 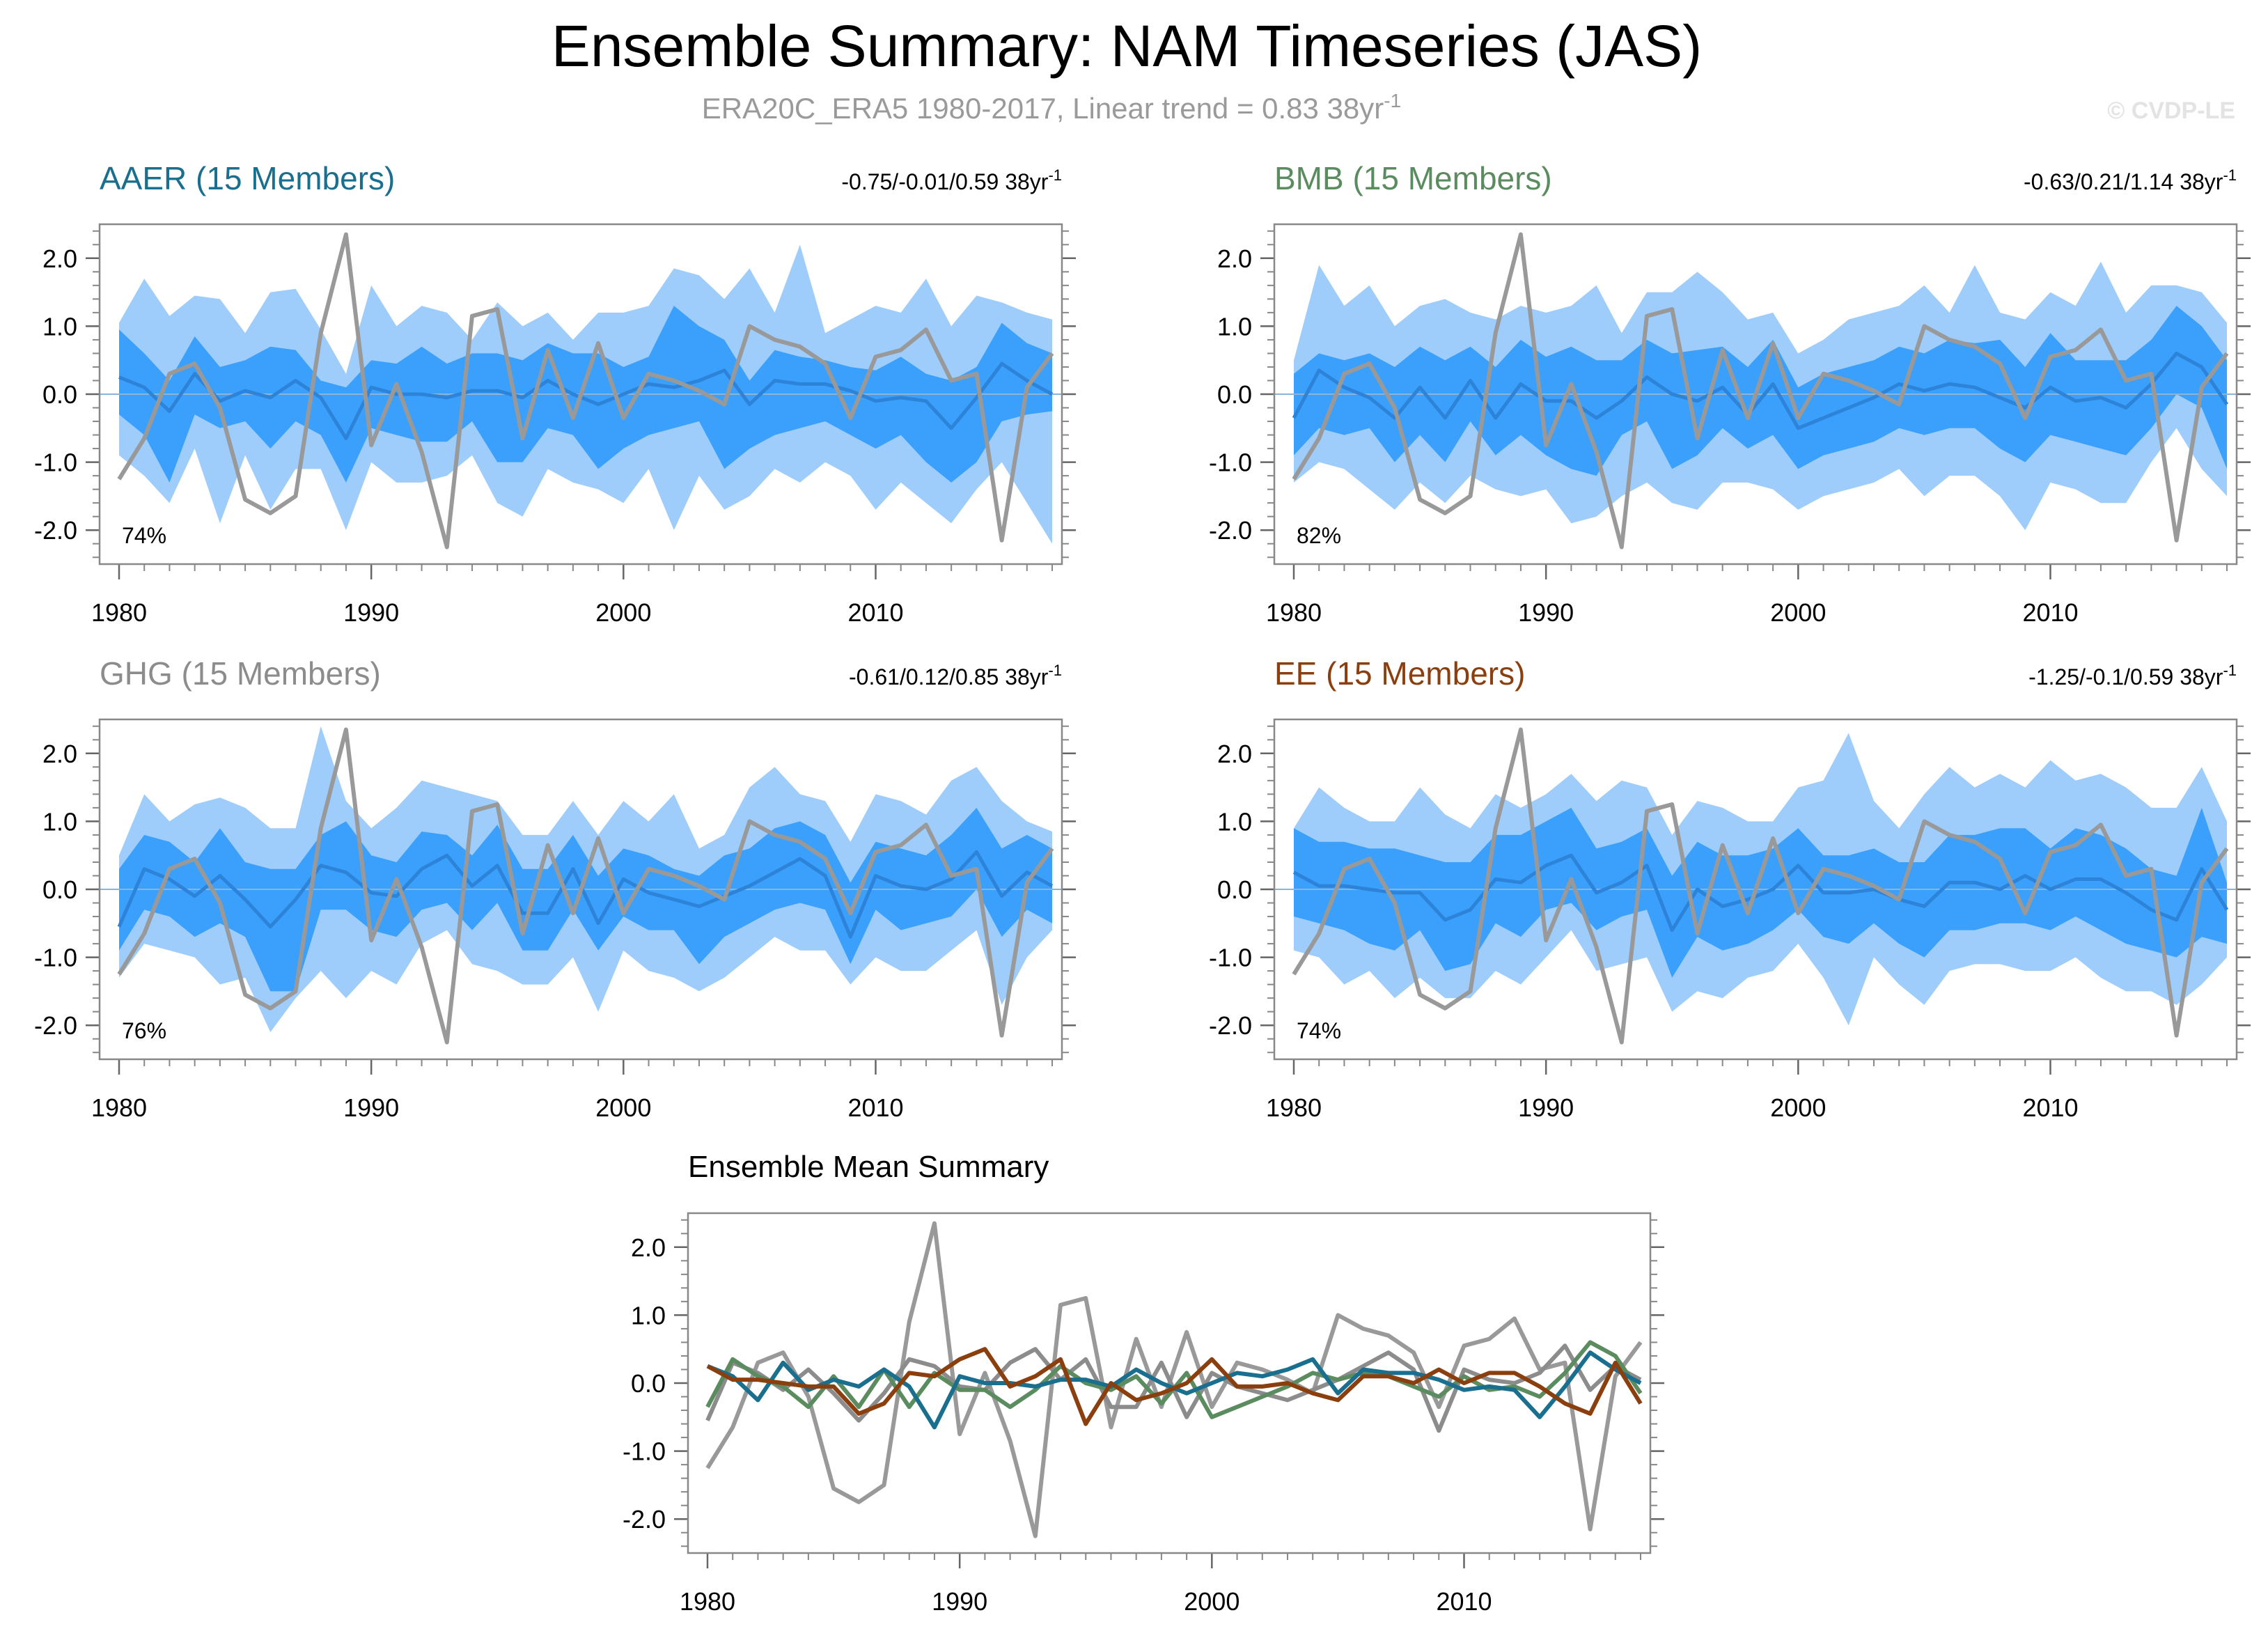 What do you see at coordinates (240, 673) in the screenshot?
I see `panel-title: GHG (15 Members)` at bounding box center [240, 673].